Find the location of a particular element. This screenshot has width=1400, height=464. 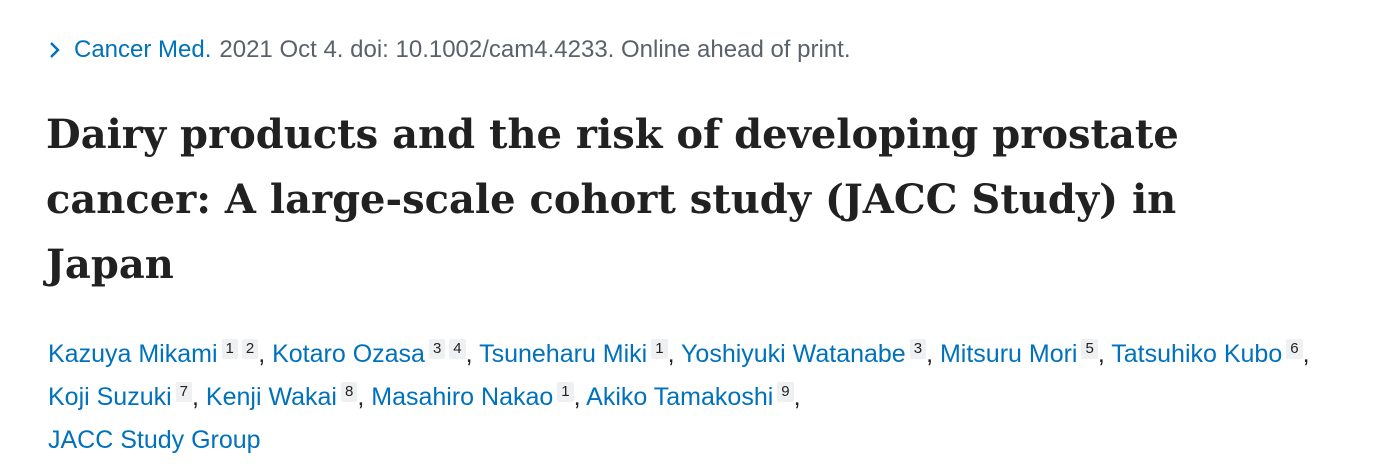

author: Tatsuhiko Kubo 6, is located at coordinates (1210, 353).